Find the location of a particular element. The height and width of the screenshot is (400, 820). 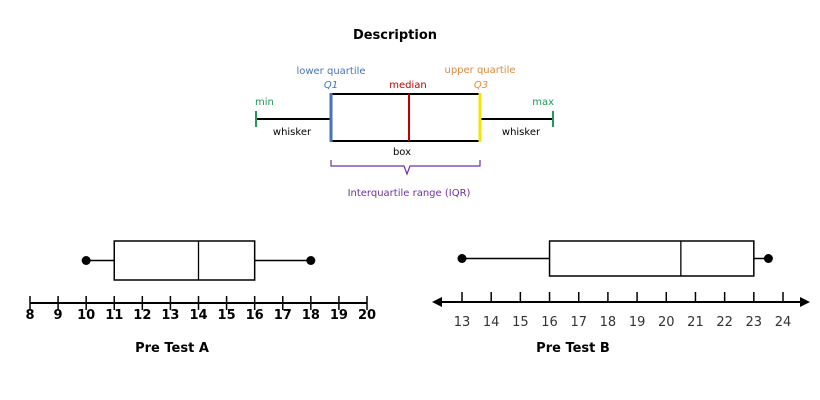

pre-test-b-chart: 13 14 15 16 17 18 19 20 21 22 23 24 Pre Test B is located at coordinates (621, 298).